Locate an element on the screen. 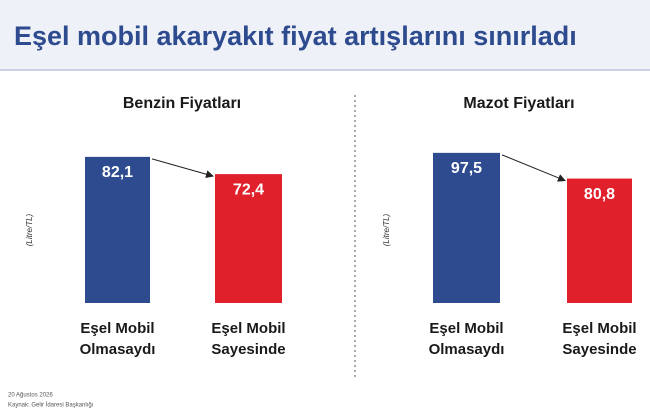 This screenshot has width=650, height=414. value-label: 72,4 is located at coordinates (248, 189).